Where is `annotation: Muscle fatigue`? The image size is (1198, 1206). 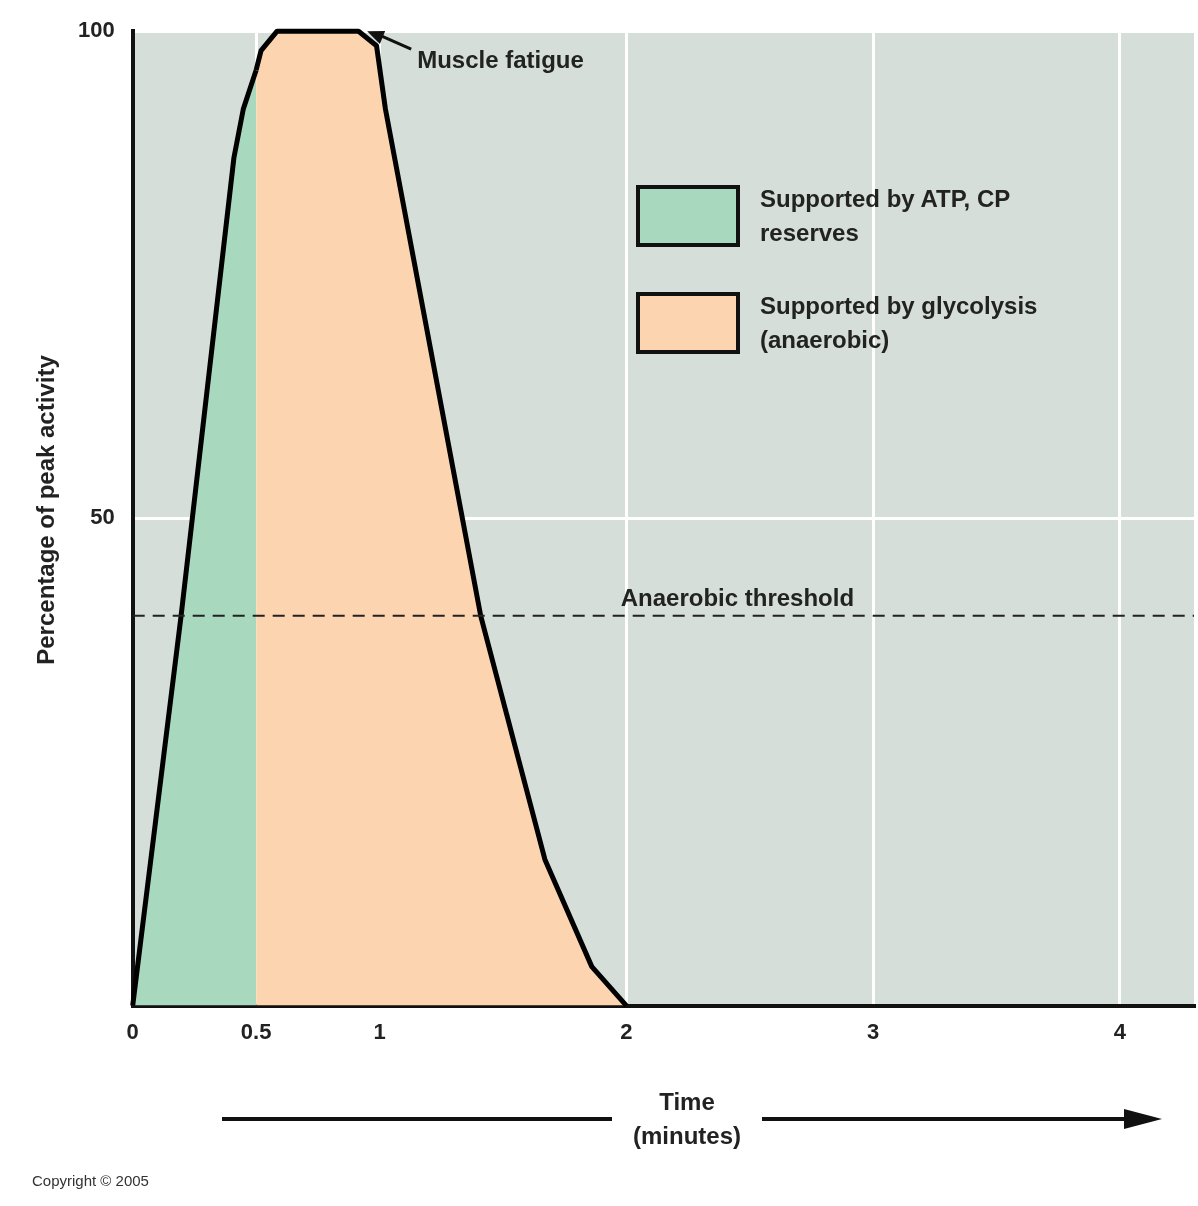
annotation: Muscle fatigue is located at coordinates (500, 59).